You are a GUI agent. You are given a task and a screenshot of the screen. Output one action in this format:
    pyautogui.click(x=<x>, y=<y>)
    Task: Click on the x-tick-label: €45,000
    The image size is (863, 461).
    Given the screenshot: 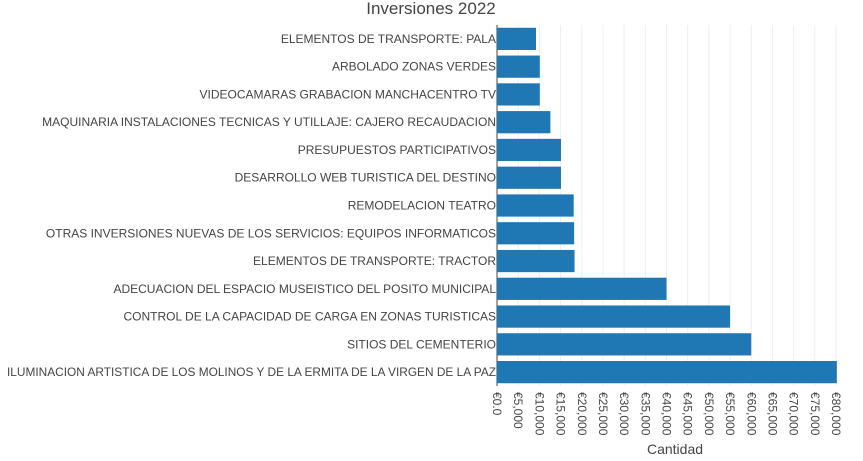 What is the action you would take?
    pyautogui.click(x=688, y=414)
    